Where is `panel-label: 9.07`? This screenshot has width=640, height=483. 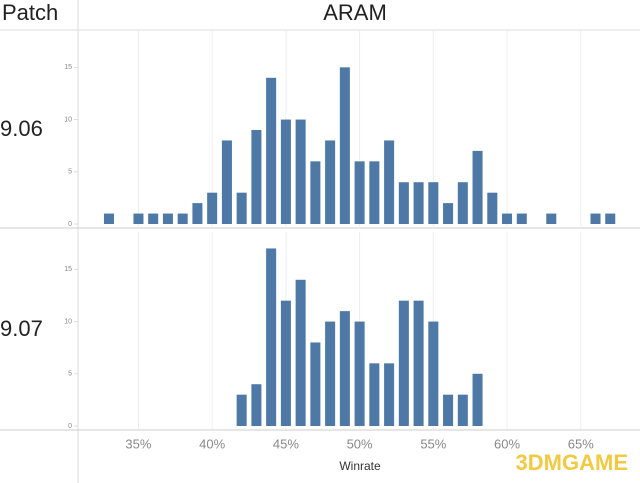 panel-label: 9.07 is located at coordinates (21, 328).